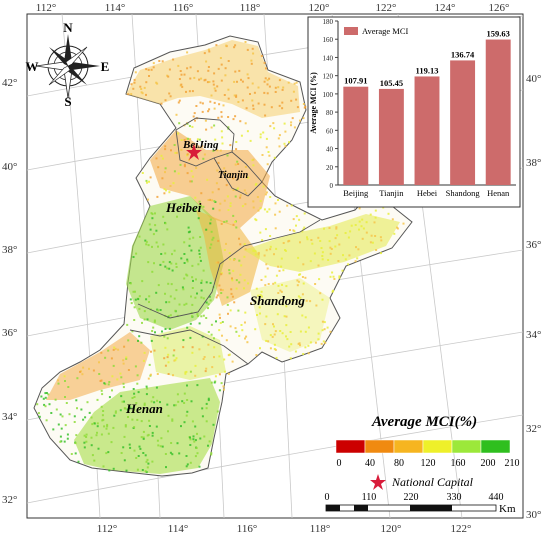 This screenshot has height=544, width=550. Describe the element at coordinates (399, 463) in the screenshot. I see `legend-break-label: 80` at that location.